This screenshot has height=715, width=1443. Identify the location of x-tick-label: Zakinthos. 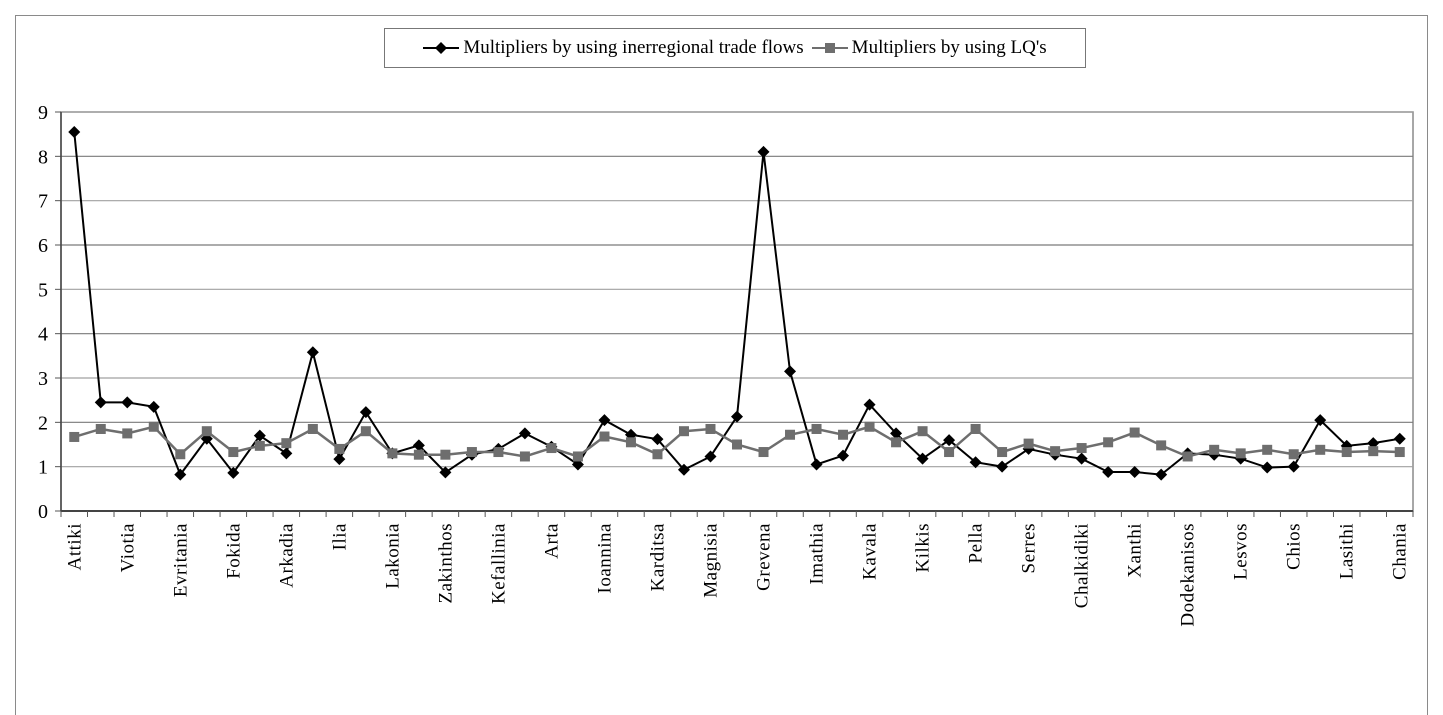
(445, 563).